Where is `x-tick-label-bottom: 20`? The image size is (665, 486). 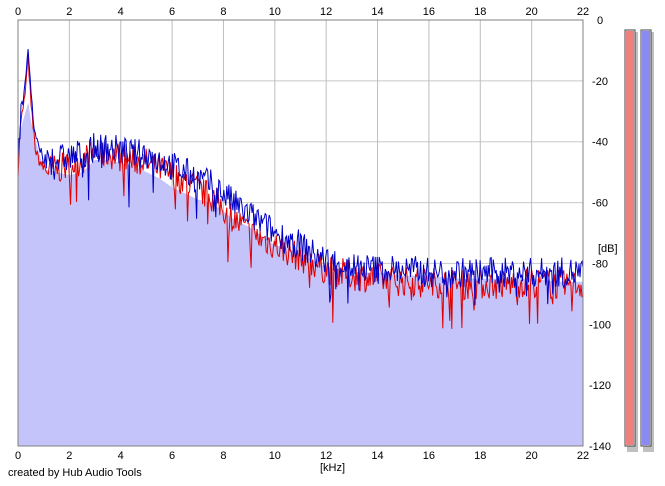
x-tick-label-bottom: 20 is located at coordinates (532, 456).